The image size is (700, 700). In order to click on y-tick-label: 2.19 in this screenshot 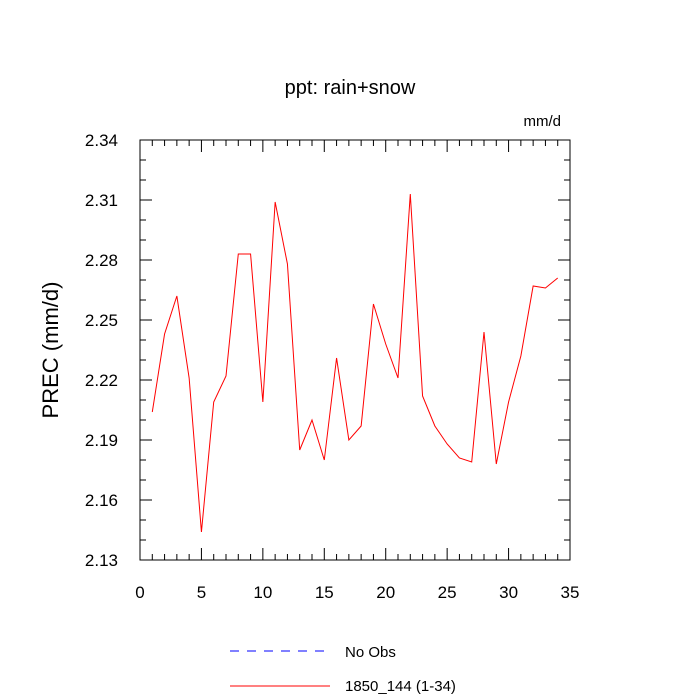, I will do `click(101, 440)`.